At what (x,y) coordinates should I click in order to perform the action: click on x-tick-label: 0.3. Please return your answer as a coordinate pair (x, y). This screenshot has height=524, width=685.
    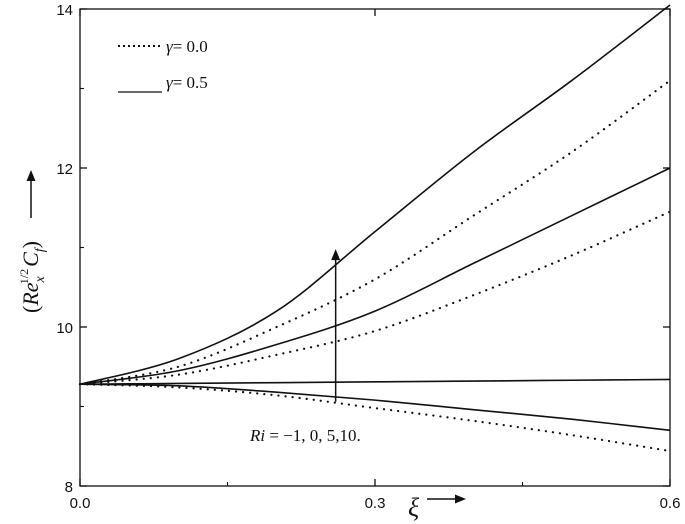
    Looking at the image, I should click on (375, 503).